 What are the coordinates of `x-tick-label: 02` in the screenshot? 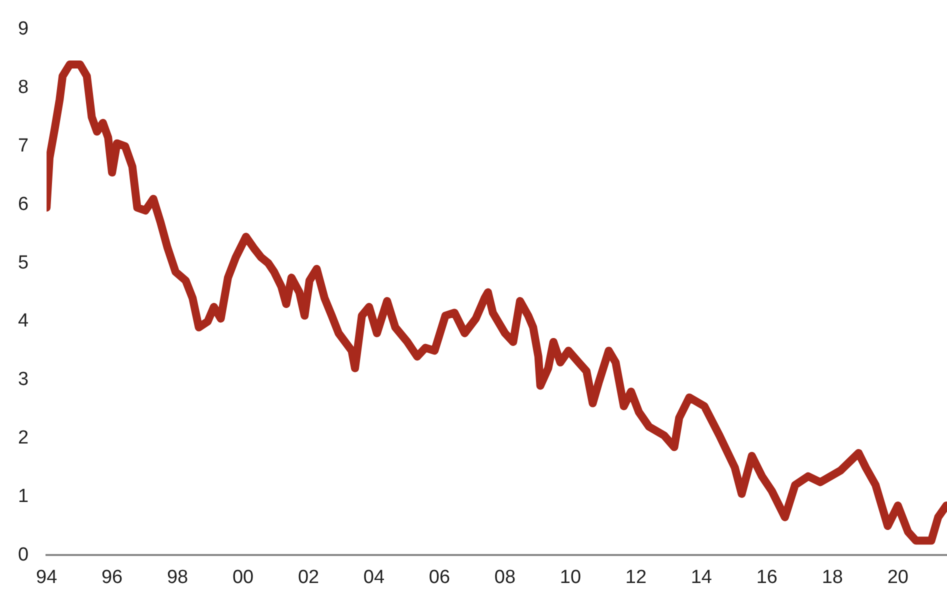 It's located at (309, 577).